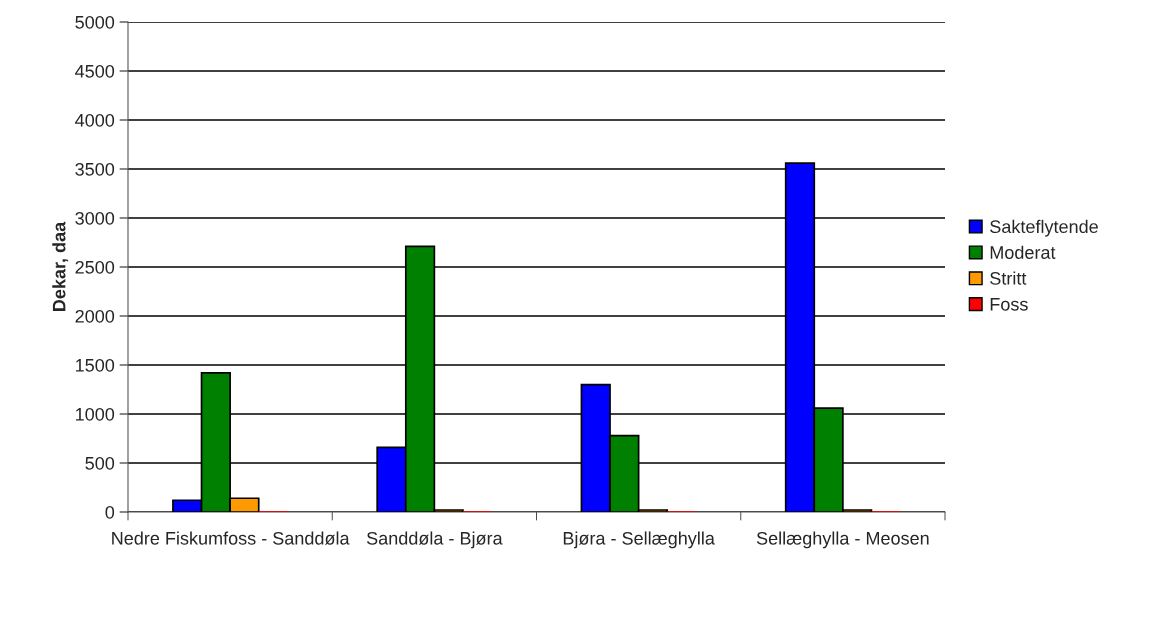  I want to click on x-tick-label: Nedre Fiskumfoss - Sanddøla, so click(231, 538).